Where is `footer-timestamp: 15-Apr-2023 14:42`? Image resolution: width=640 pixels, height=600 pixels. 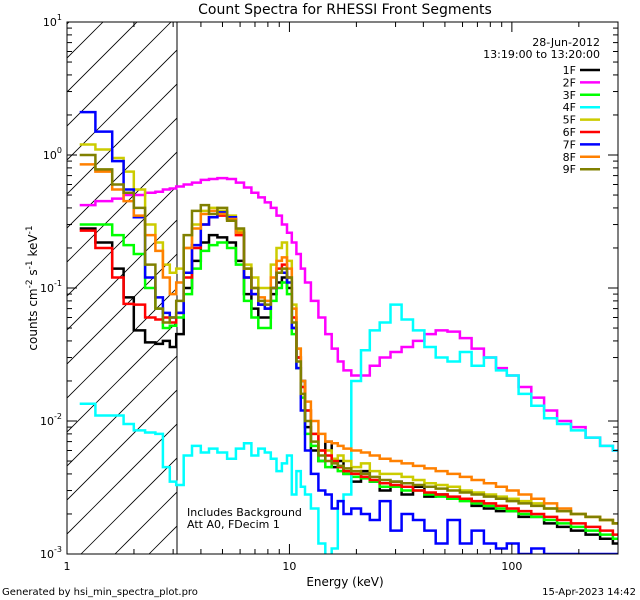 footer-timestamp: 15-Apr-2023 14:42 is located at coordinates (589, 592).